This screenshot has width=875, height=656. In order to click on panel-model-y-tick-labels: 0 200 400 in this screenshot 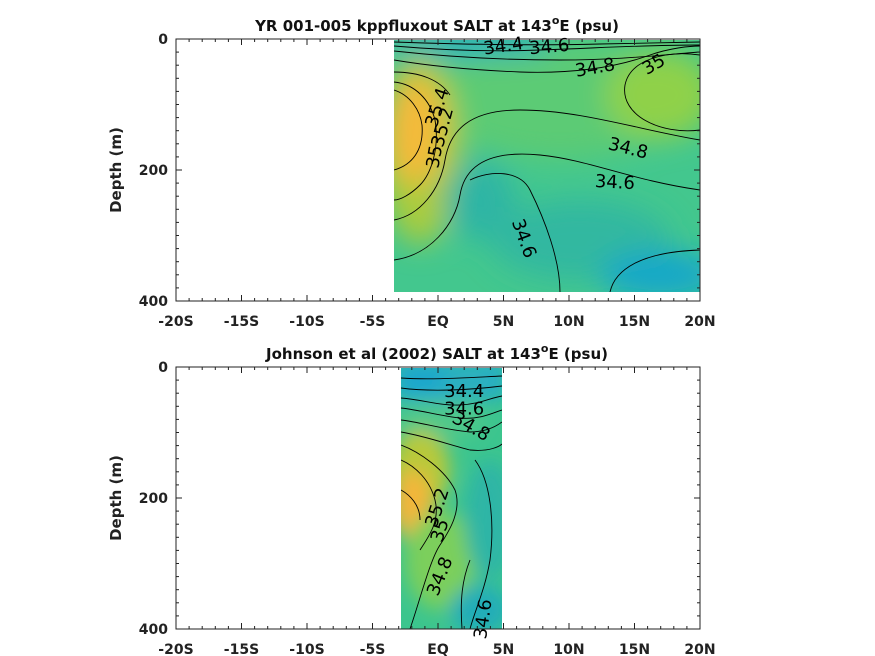, I will do `click(153, 171)`.